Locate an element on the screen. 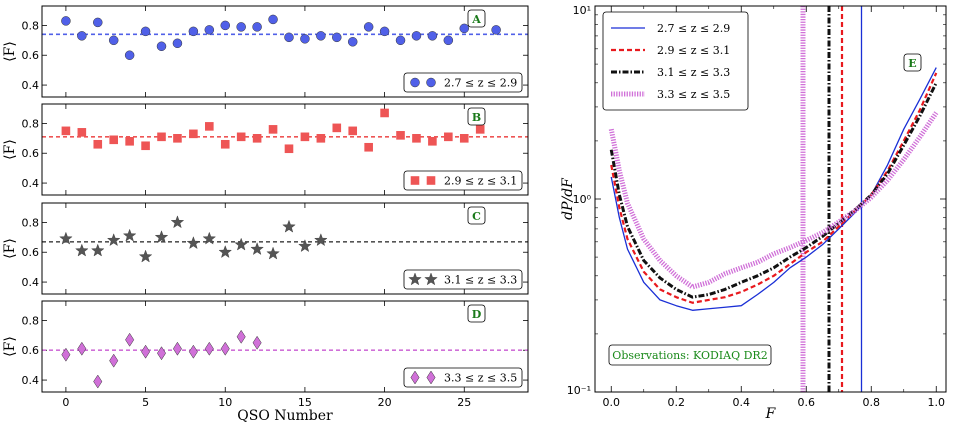 This screenshot has height=426, width=953. annotation-text: Observations: KODIAQ DR2 is located at coordinates (689, 355).